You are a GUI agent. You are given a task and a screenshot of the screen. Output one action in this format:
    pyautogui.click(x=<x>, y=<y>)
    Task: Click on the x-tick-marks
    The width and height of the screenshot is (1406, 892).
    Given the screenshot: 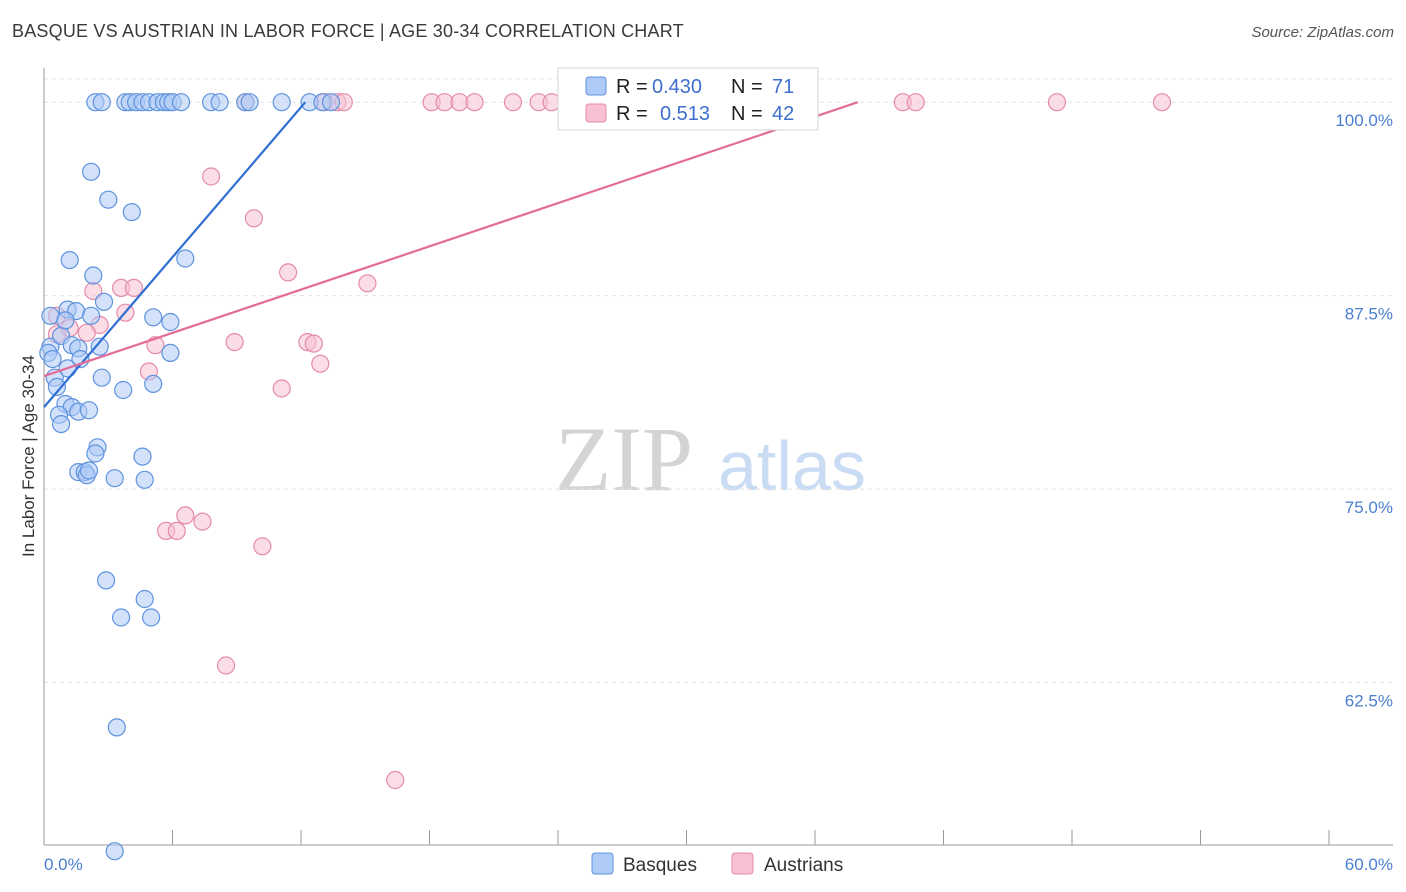 What is the action you would take?
    pyautogui.click(x=686, y=837)
    